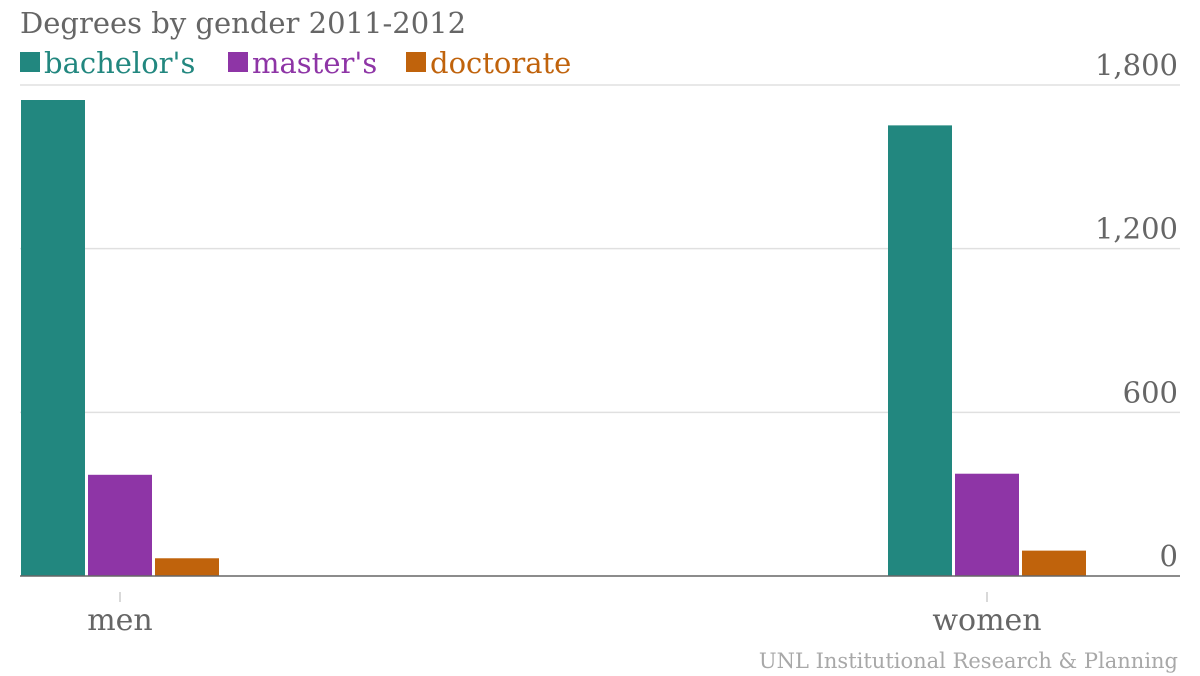 The height and width of the screenshot is (676, 1200). I want to click on legend-label-2: doctorate, so click(500, 63).